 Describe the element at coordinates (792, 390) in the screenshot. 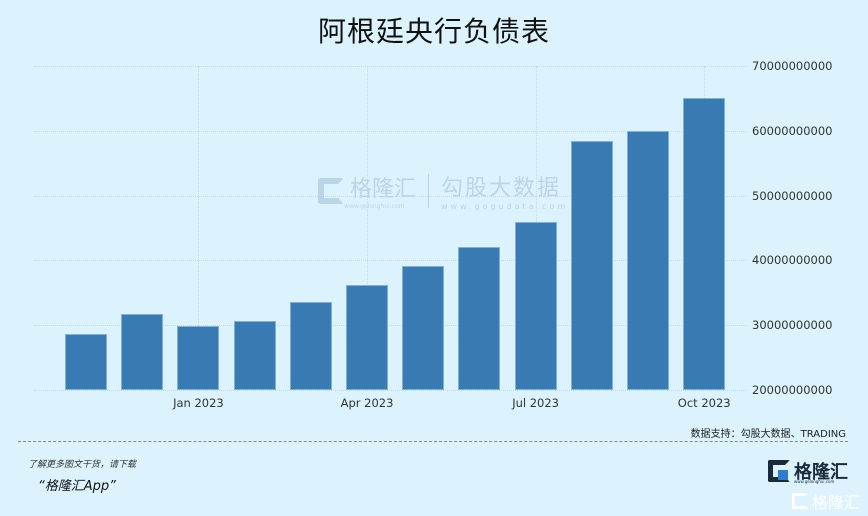

I see `y-axis-tick-label: 20000000000` at that location.